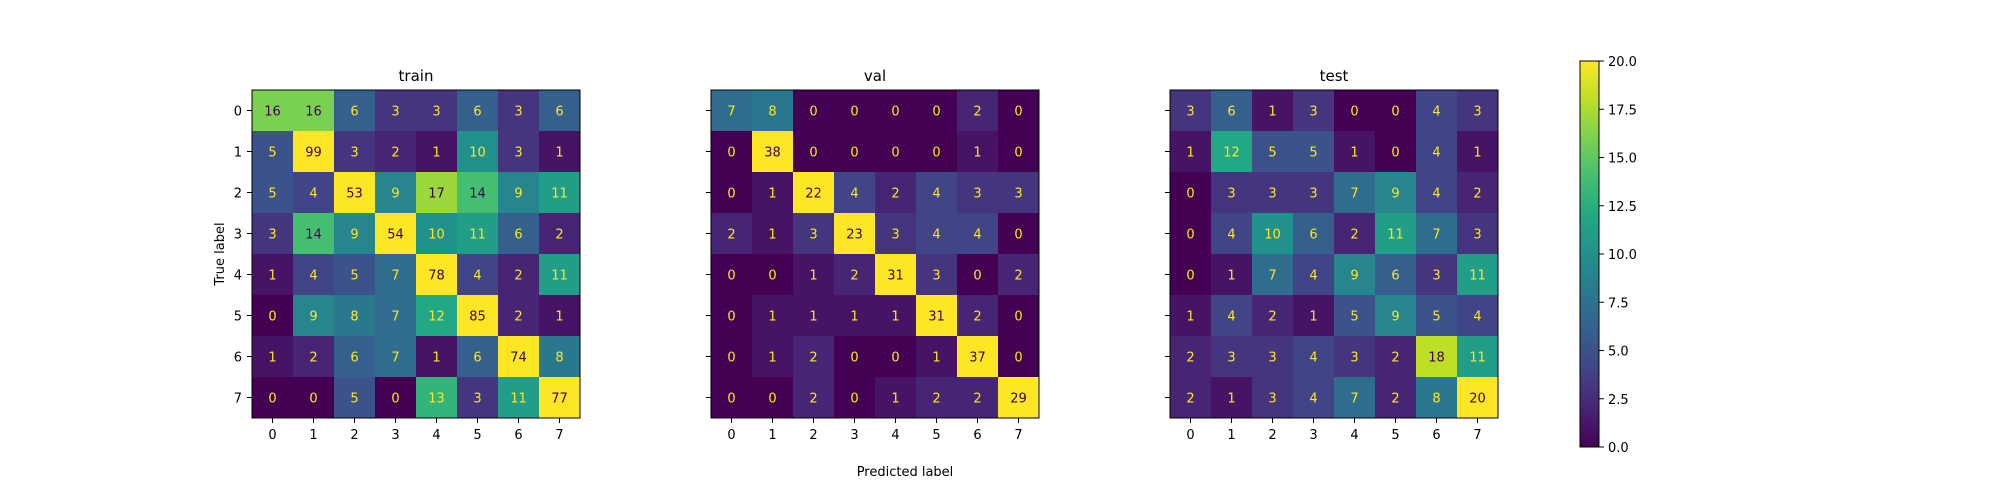 The height and width of the screenshot is (500, 2000). What do you see at coordinates (1272, 153) in the screenshot?
I see `cell-value-label: 5` at bounding box center [1272, 153].